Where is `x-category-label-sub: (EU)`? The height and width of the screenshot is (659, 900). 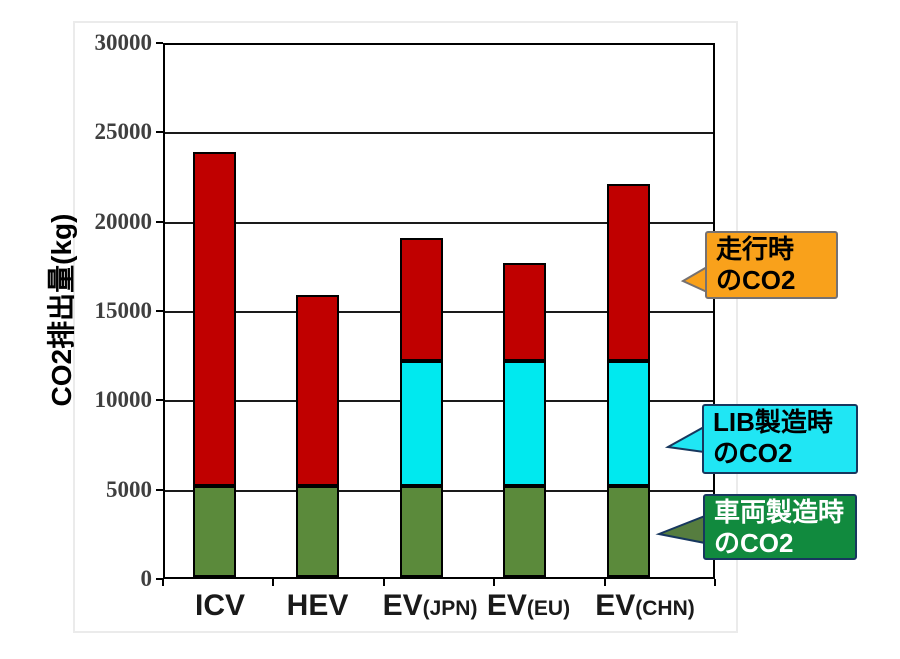
x-category-label-sub: (EU) is located at coordinates (548, 608).